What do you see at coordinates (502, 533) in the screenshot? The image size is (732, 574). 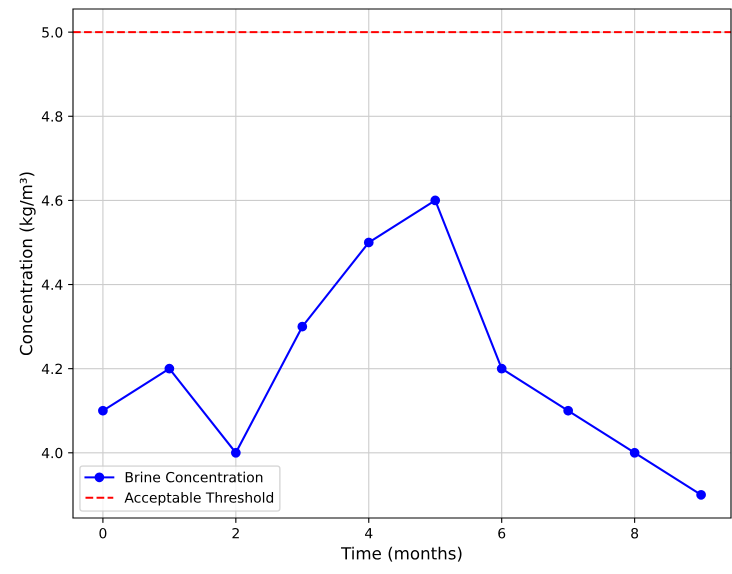 I see `x-tick-label: 6` at bounding box center [502, 533].